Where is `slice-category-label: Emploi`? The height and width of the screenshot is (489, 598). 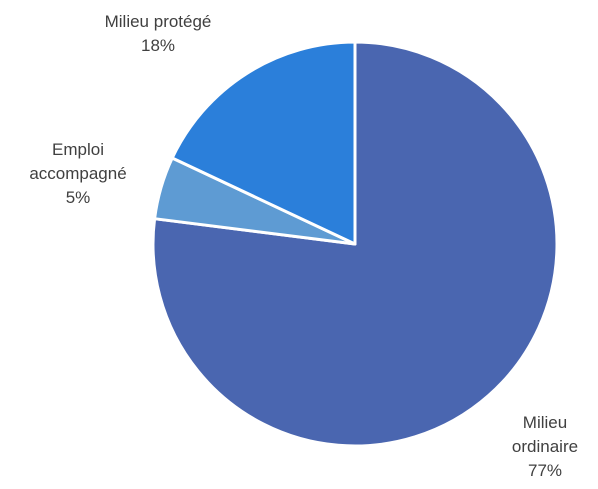 slice-category-label: Emploi is located at coordinates (78, 149).